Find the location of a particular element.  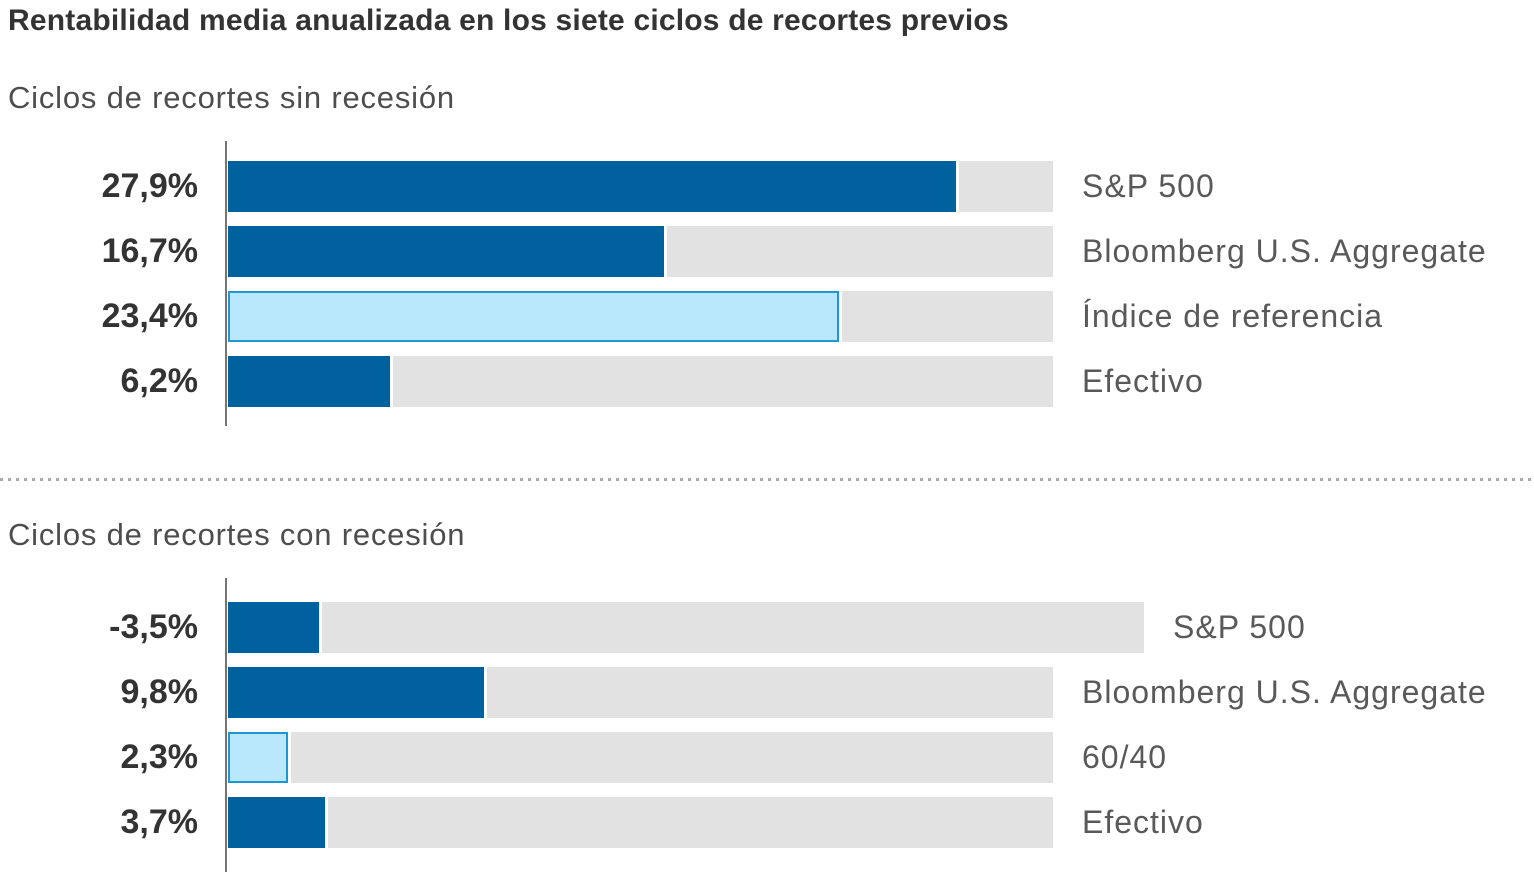

section-1-subtitle: Ciclos de recortes sin recesión is located at coordinates (231, 97).